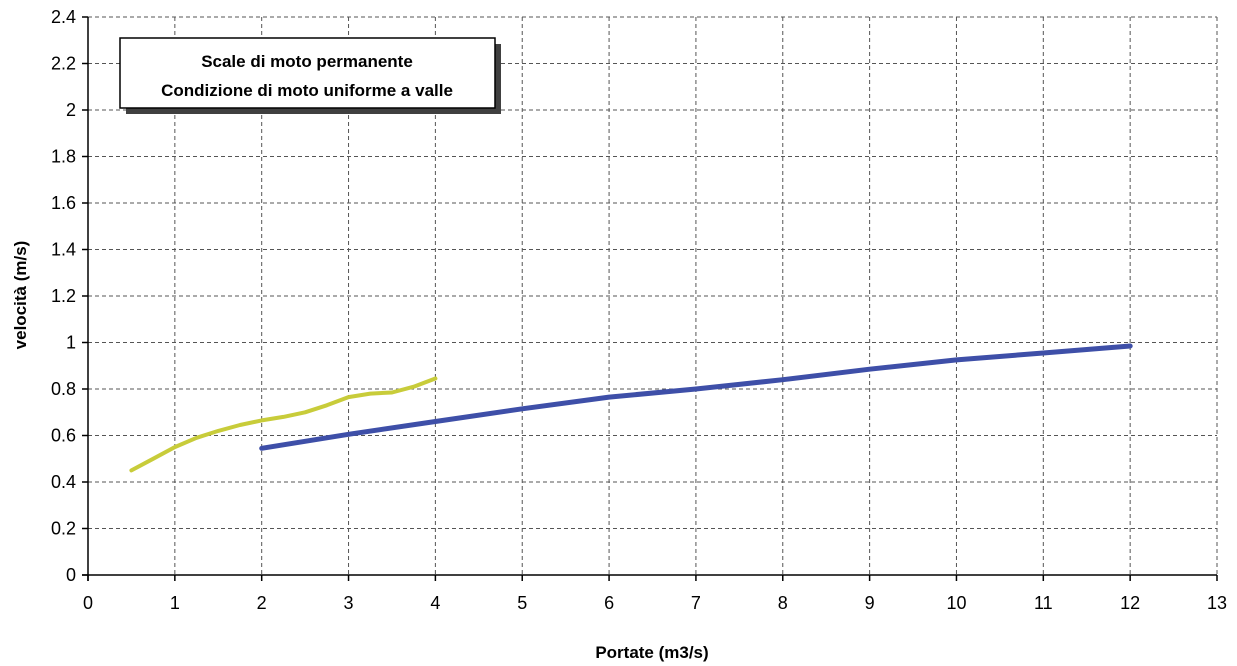 Image resolution: width=1237 pixels, height=666 pixels. What do you see at coordinates (20, 295) in the screenshot?
I see `y-axis-title: velocità (m/s)` at bounding box center [20, 295].